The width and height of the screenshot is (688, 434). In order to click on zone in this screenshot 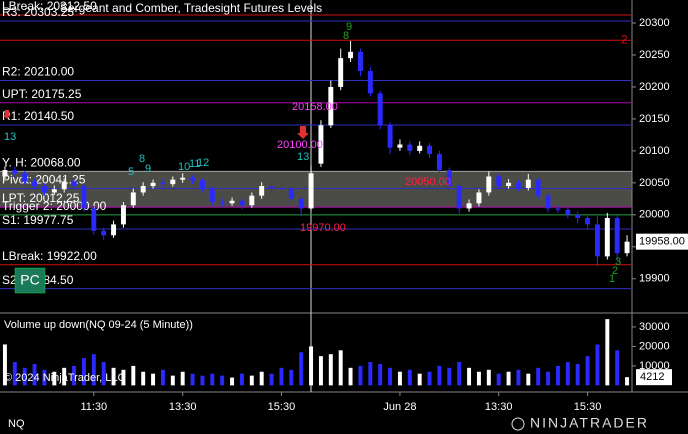, I will do `click(316, 189)`.